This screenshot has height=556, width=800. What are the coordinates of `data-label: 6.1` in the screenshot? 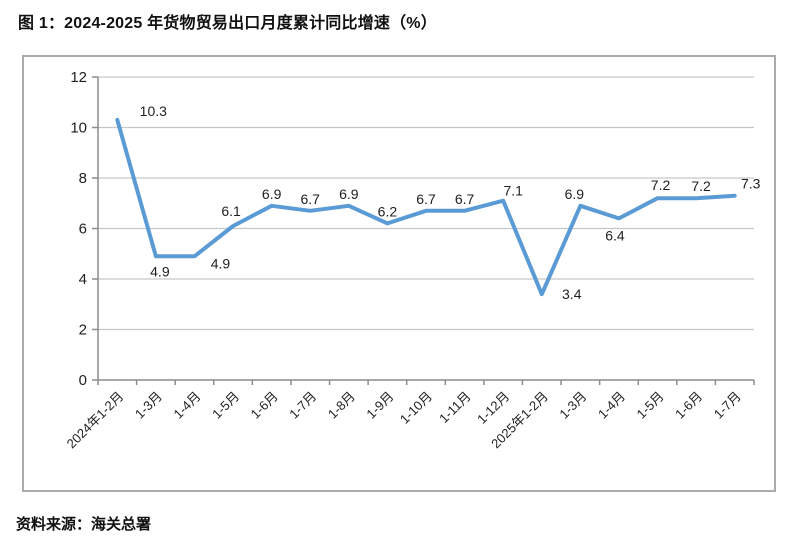 It's located at (231, 211).